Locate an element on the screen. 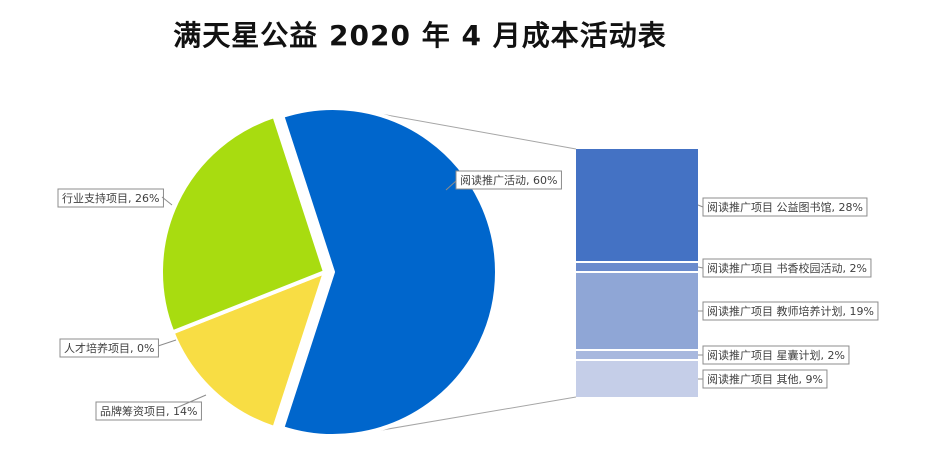 The width and height of the screenshot is (950, 476). data-label-text: 阅读推广项目 公益图书馆, 28% is located at coordinates (785, 207).